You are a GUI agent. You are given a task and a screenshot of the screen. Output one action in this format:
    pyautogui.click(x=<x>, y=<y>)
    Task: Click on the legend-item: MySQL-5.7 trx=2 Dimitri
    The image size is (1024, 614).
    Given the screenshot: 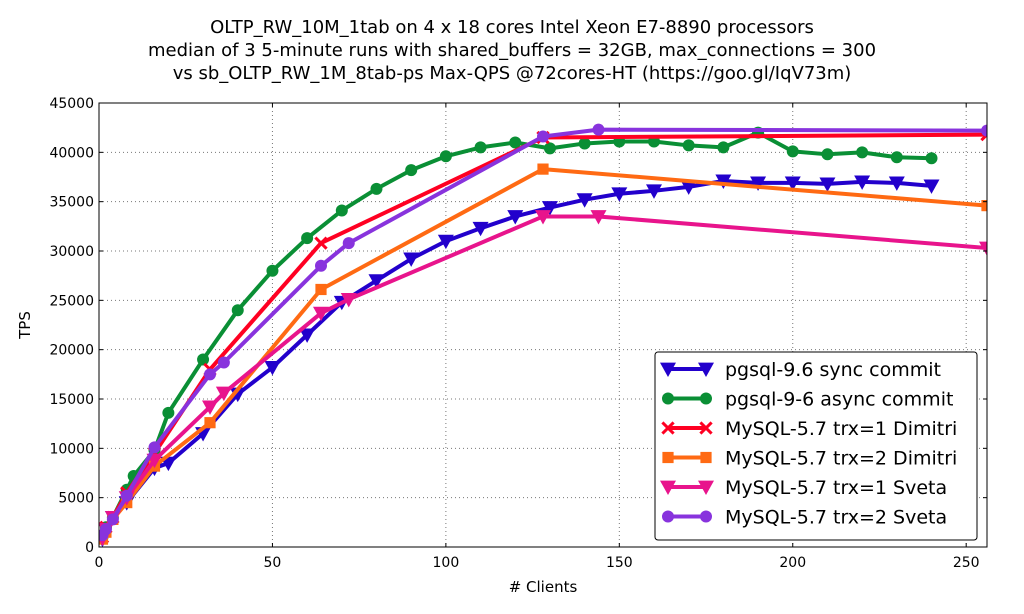 What is the action you would take?
    pyautogui.click(x=809, y=459)
    